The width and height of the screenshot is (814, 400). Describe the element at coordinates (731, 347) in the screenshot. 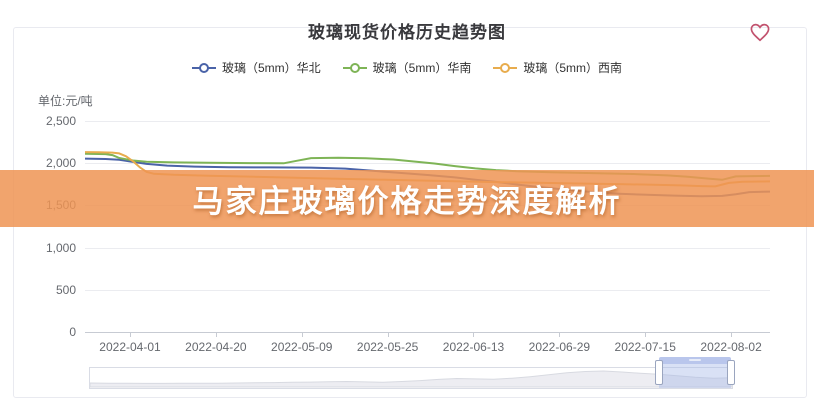

I see `x-axis-label: 2022-08-02` at that location.